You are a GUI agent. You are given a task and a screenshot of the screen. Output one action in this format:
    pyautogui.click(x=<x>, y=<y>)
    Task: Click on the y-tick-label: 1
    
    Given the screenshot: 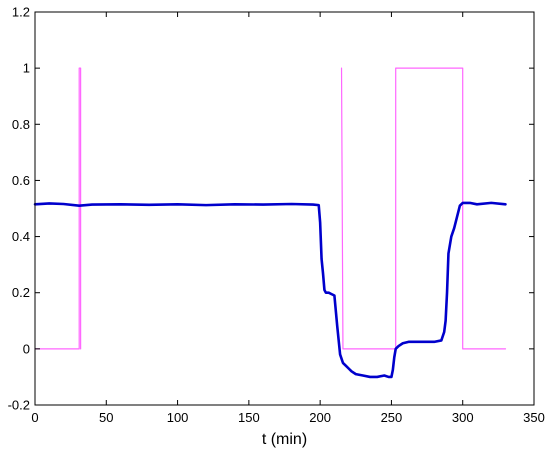 What is the action you would take?
    pyautogui.click(x=26, y=68)
    